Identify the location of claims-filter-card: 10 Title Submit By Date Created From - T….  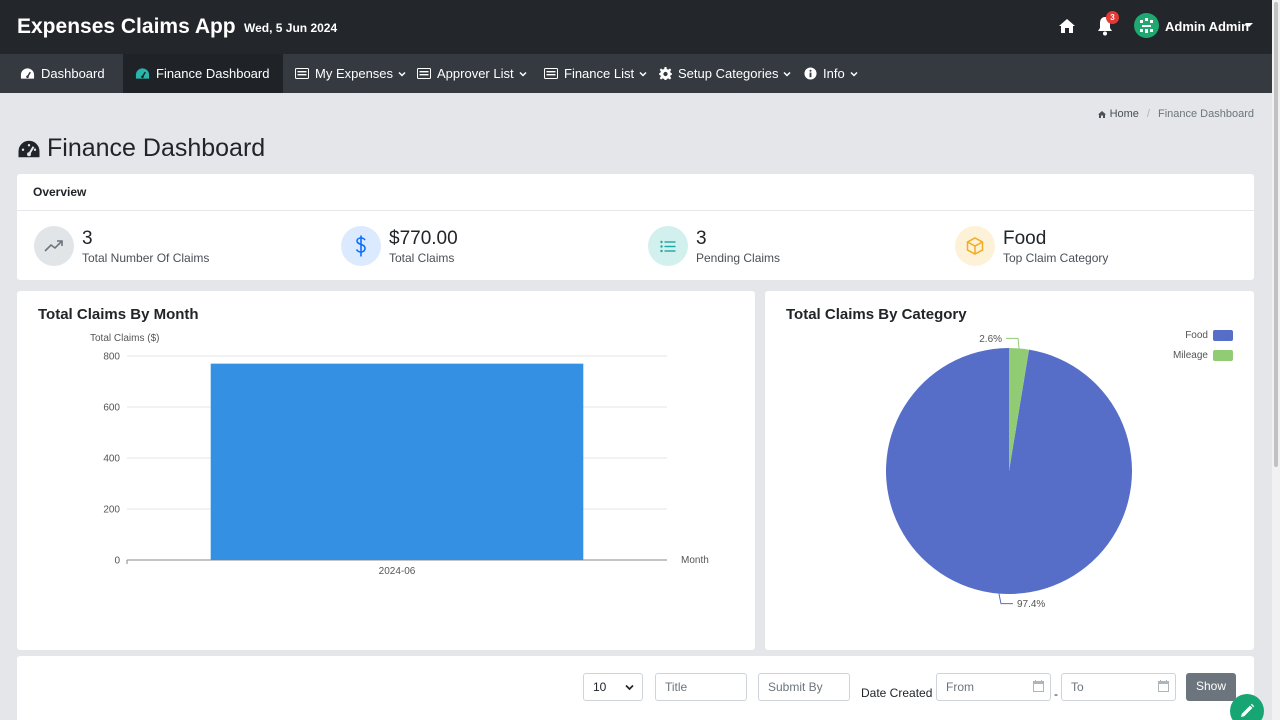
(635, 688).